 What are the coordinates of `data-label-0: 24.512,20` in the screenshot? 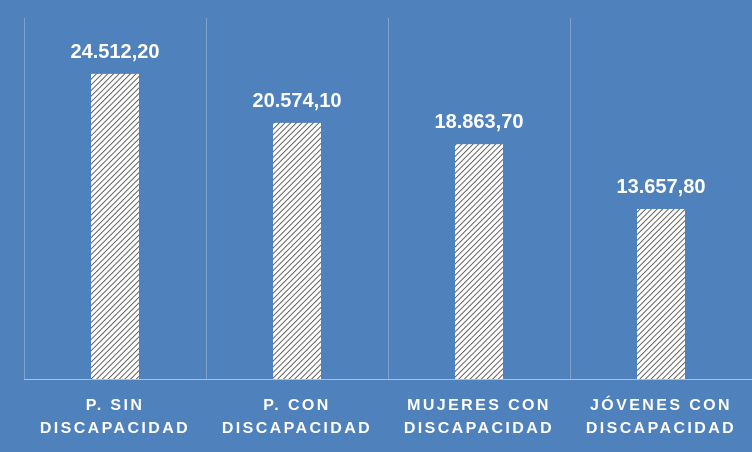 It's located at (115, 52).